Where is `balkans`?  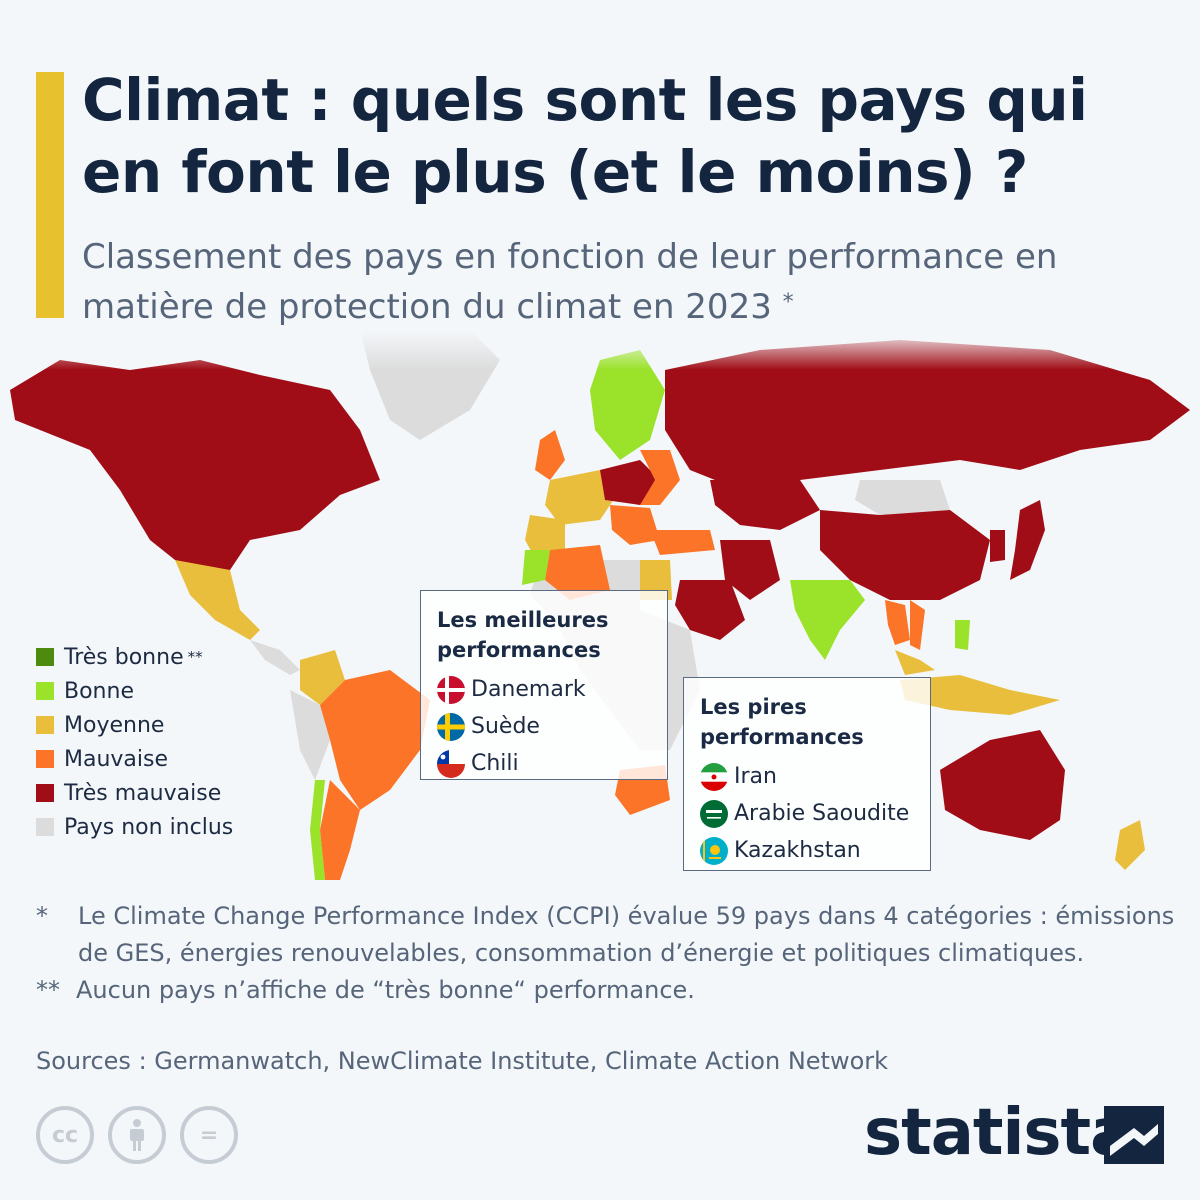
balkans is located at coordinates (635, 525).